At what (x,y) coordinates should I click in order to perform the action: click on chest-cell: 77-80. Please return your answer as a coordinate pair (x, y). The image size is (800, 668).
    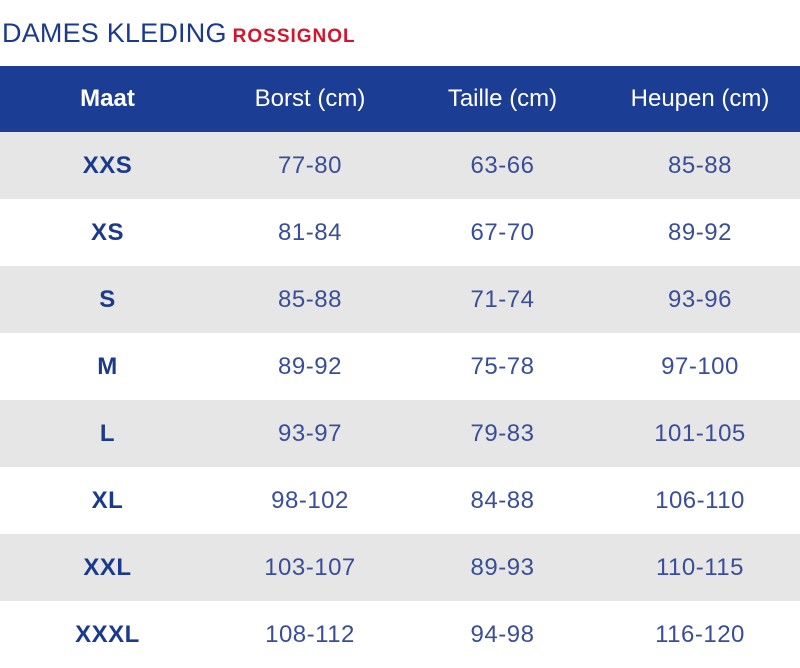
    Looking at the image, I should click on (310, 165).